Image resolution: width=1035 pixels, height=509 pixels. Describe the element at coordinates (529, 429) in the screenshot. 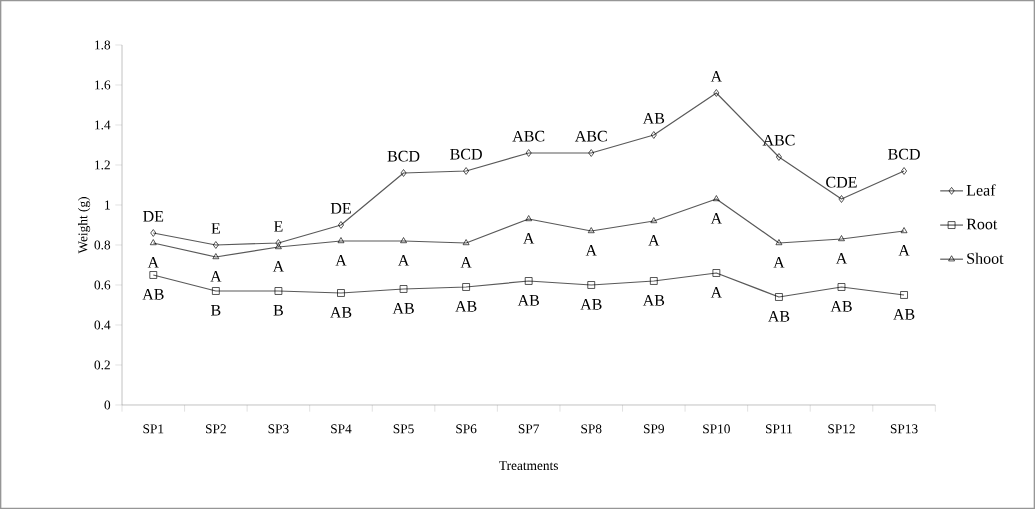

I see `x-tick-label: SP7` at that location.